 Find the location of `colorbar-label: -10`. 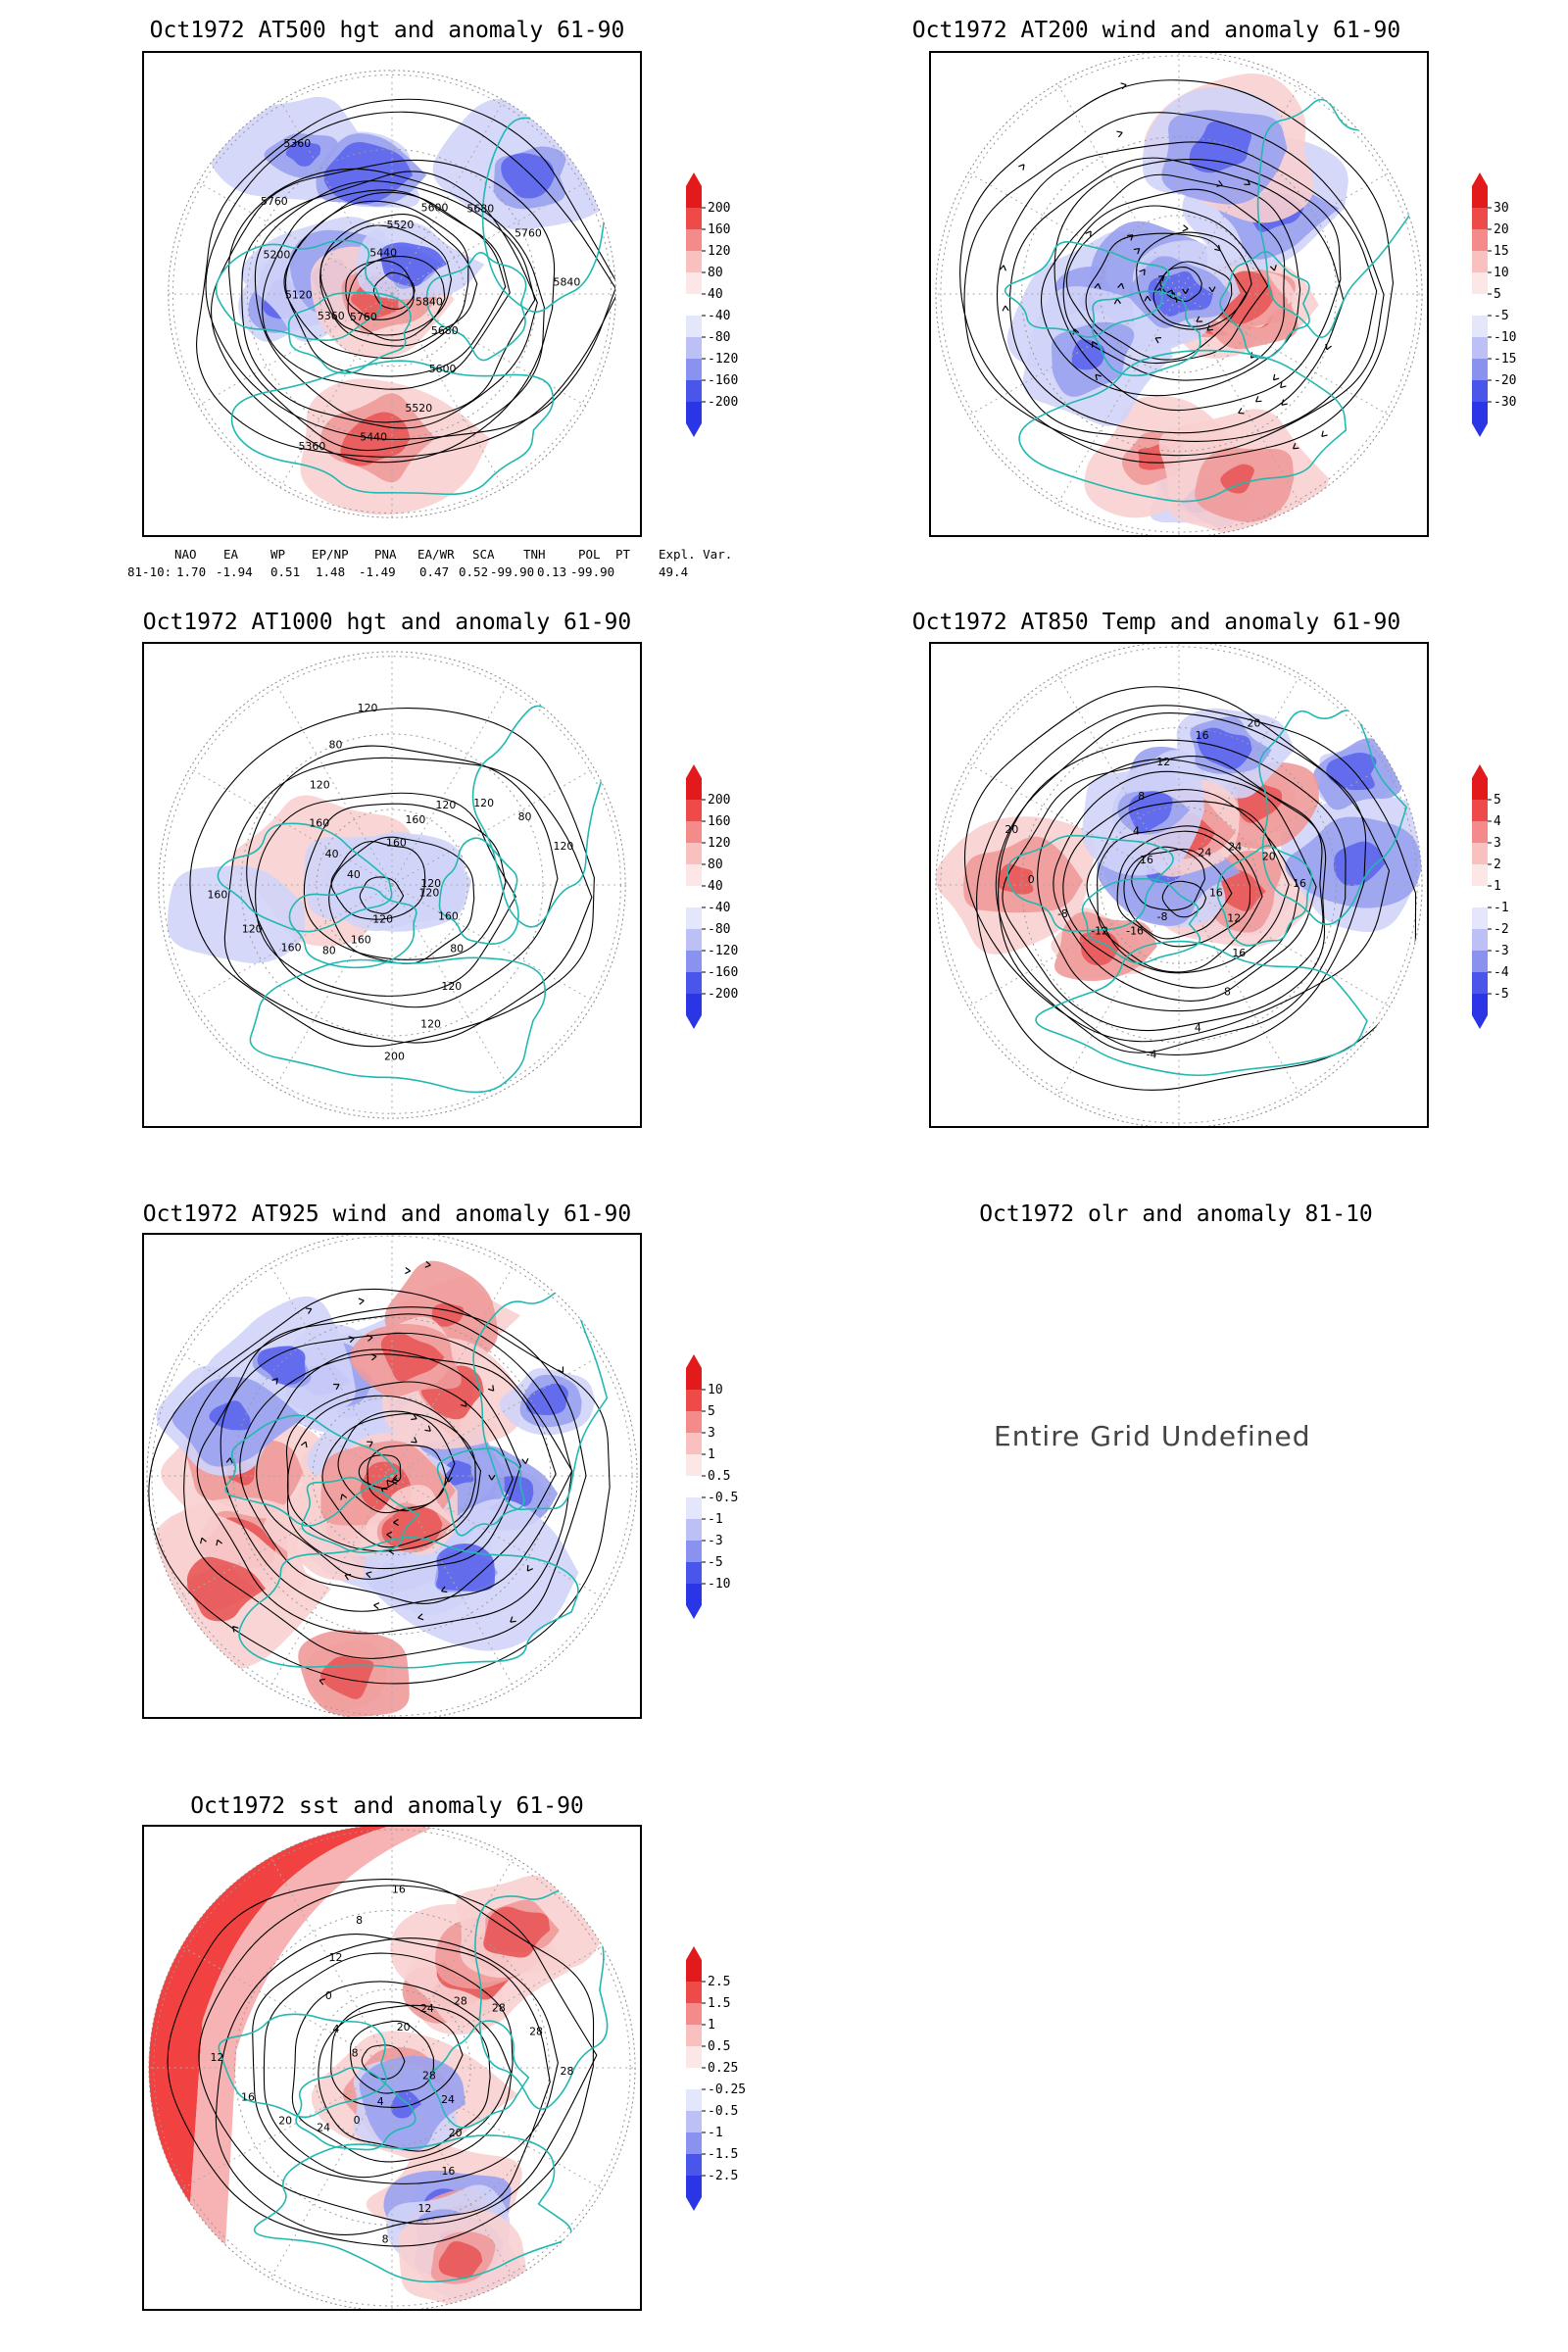

colorbar-label: -10 is located at coordinates (719, 1584).